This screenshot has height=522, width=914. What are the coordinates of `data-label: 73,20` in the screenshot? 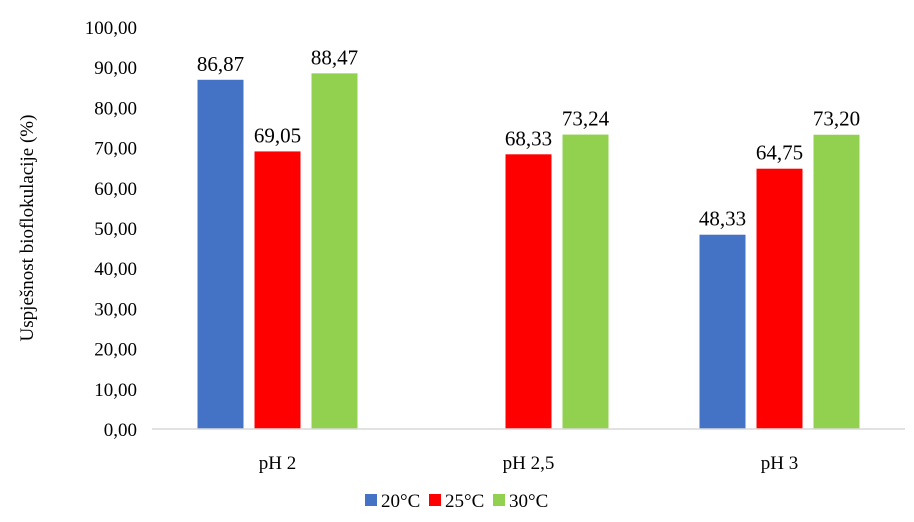 It's located at (836, 119).